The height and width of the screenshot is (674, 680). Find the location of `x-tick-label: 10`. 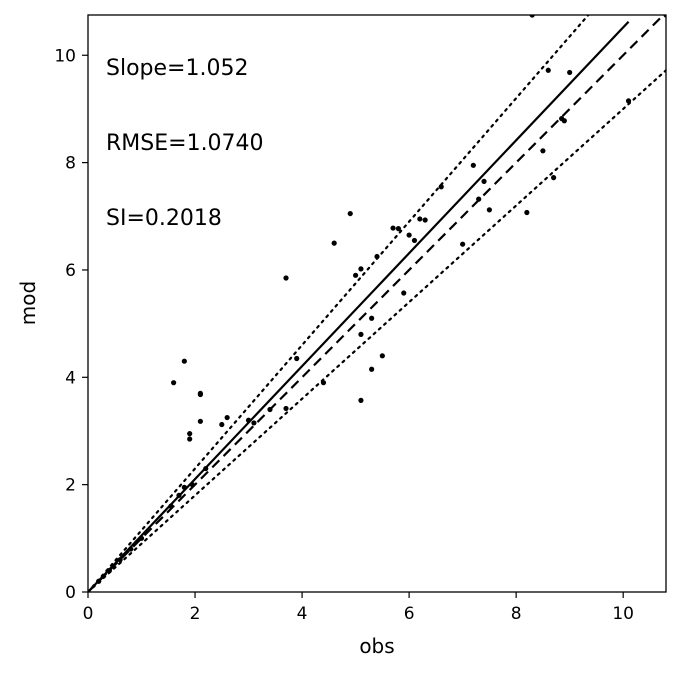

x-tick-label: 10 is located at coordinates (623, 614).